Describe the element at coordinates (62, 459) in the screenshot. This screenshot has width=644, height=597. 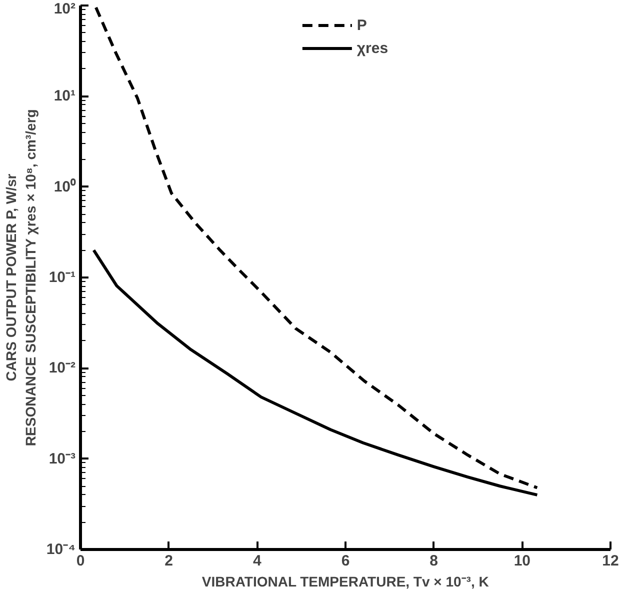
I see `y-tick-label: 10⁻³` at that location.